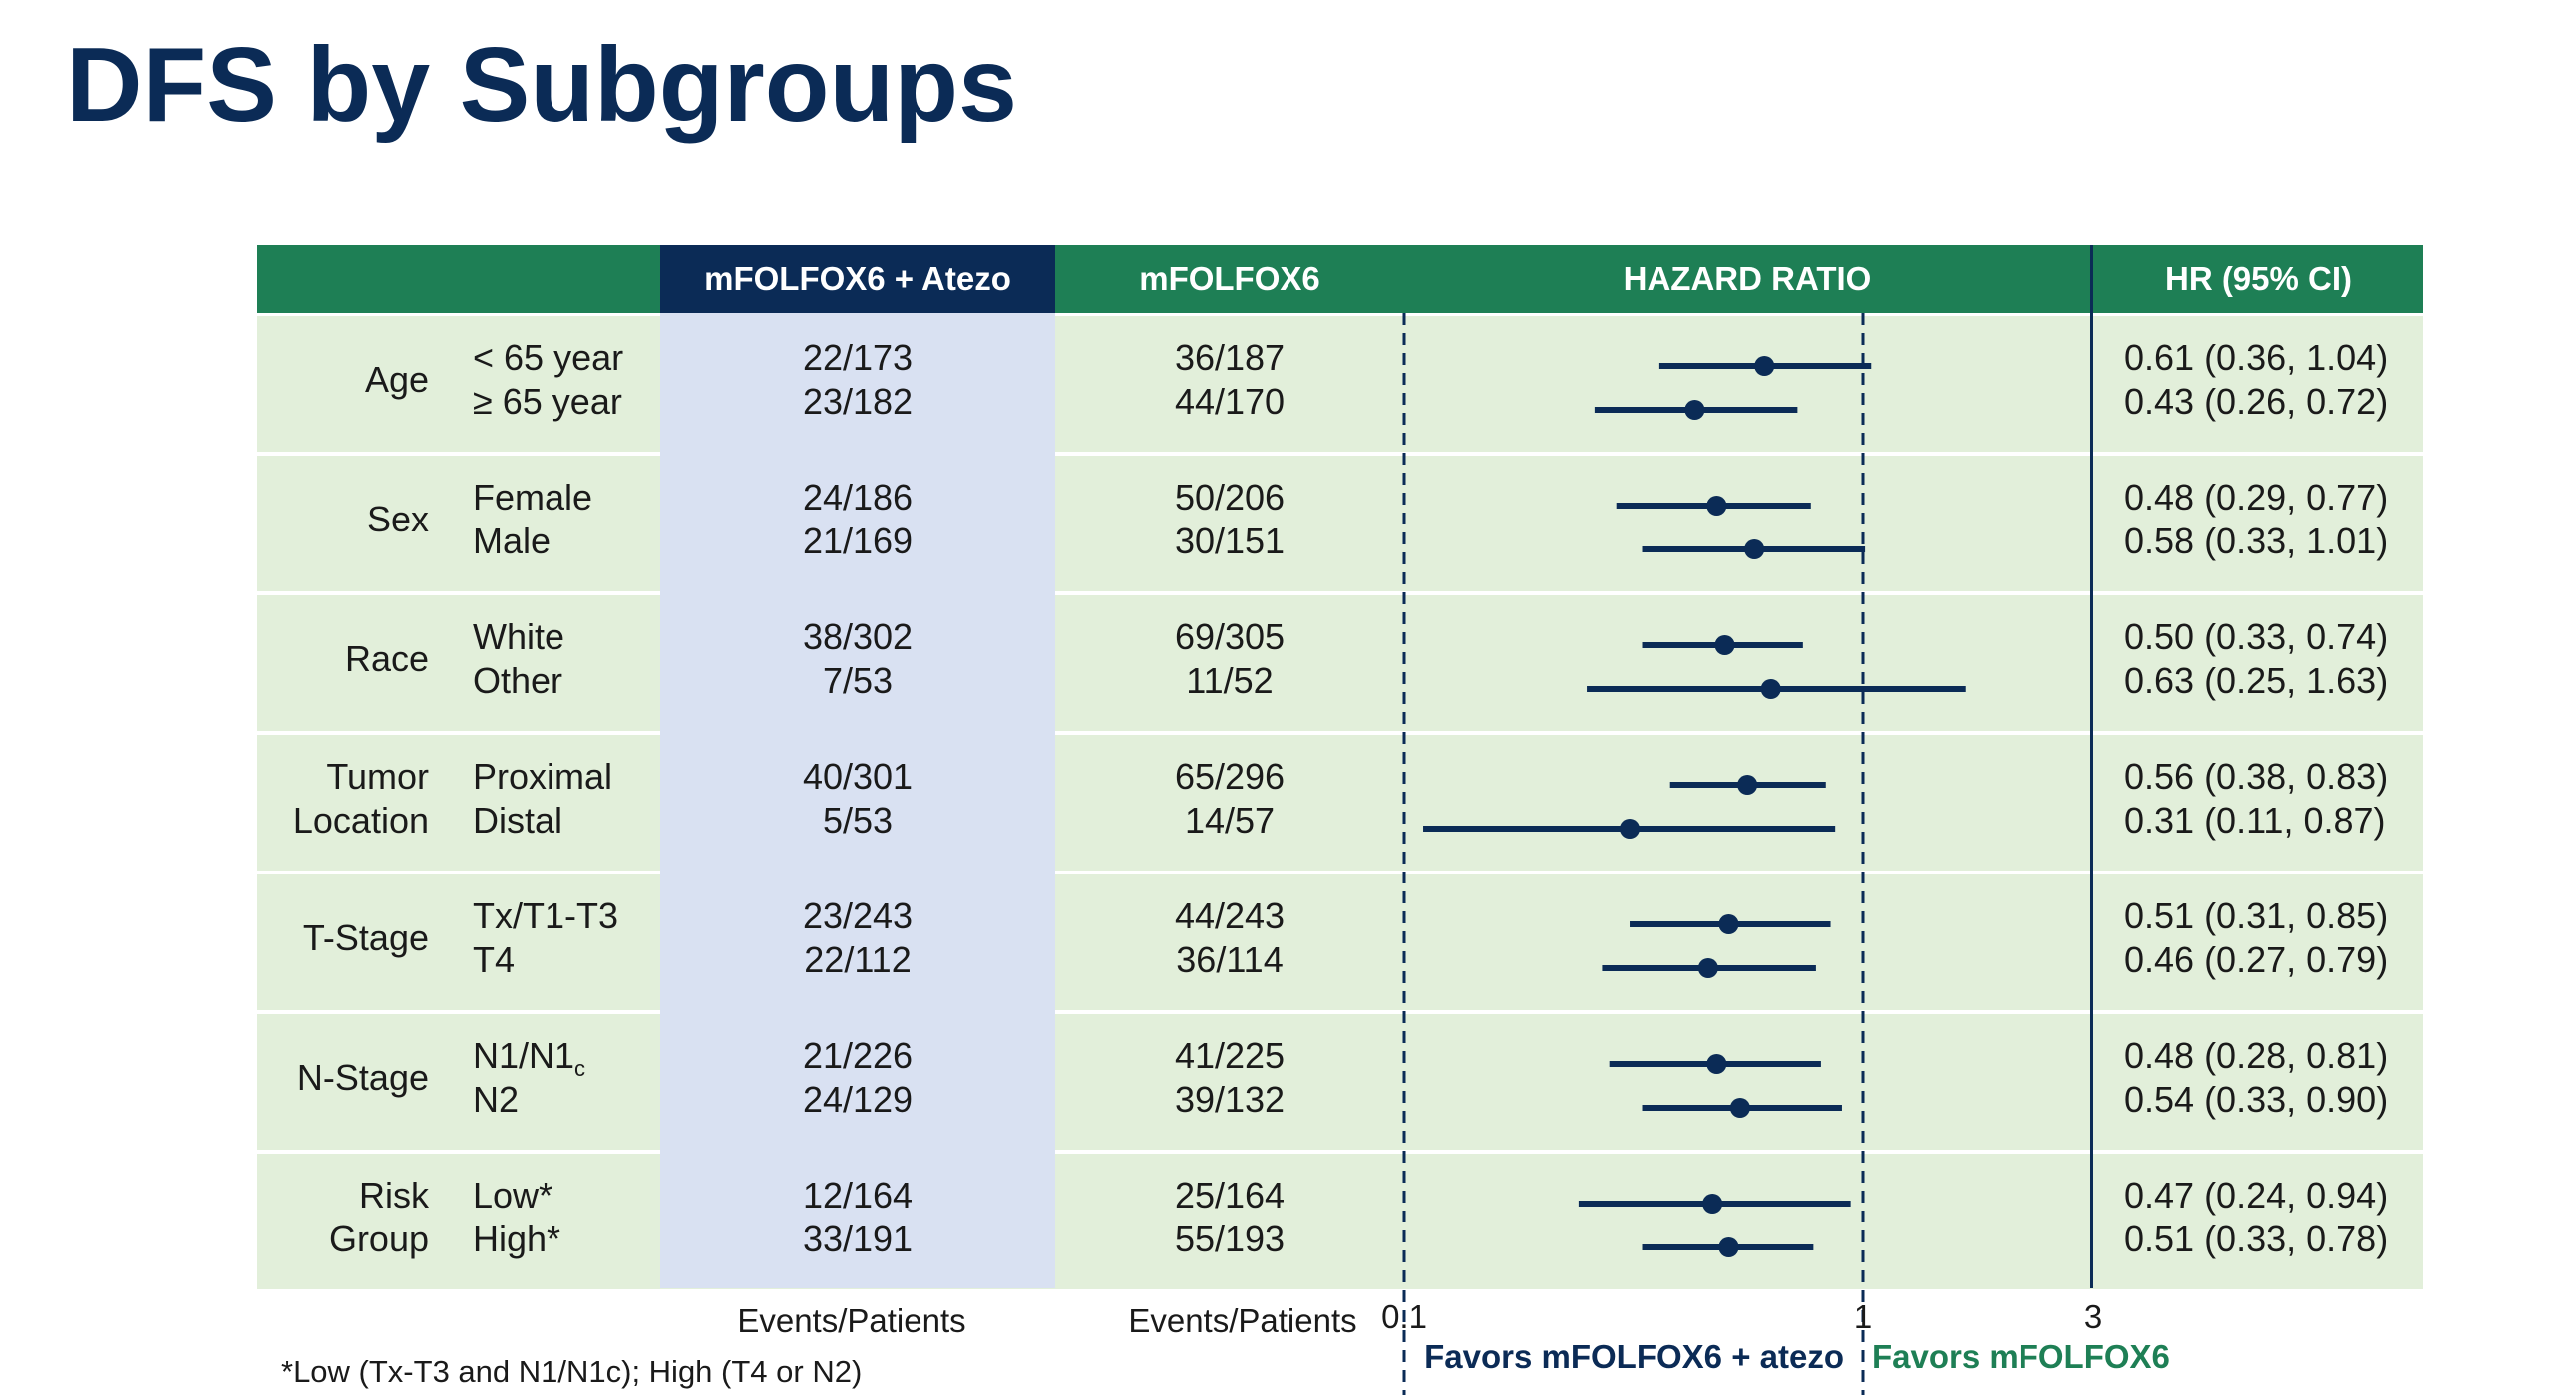 This screenshot has height=1395, width=2576. Describe the element at coordinates (2258, 278) in the screenshot. I see `header-hr-ci: HR (95% CI)` at that location.